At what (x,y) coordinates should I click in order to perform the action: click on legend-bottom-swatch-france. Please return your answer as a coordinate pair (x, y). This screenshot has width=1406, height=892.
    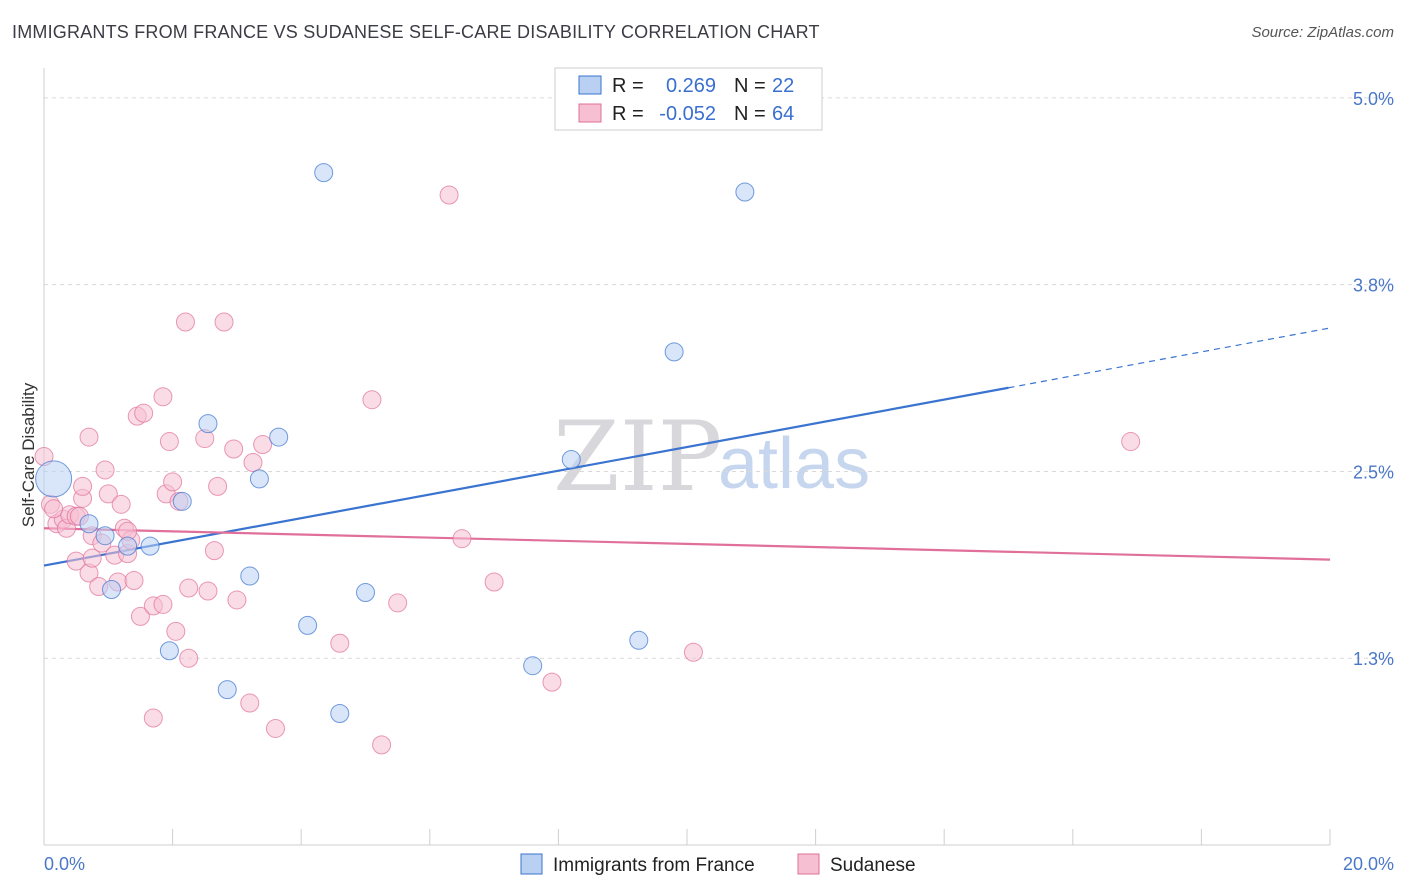
    Looking at the image, I should click on (531, 864).